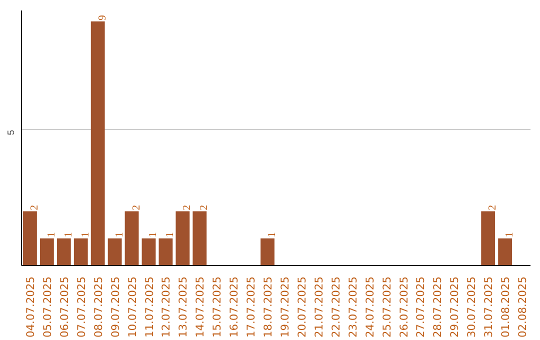  What do you see at coordinates (301, 307) in the screenshot?
I see `x-tick-label: 20.07.2025` at bounding box center [301, 307].